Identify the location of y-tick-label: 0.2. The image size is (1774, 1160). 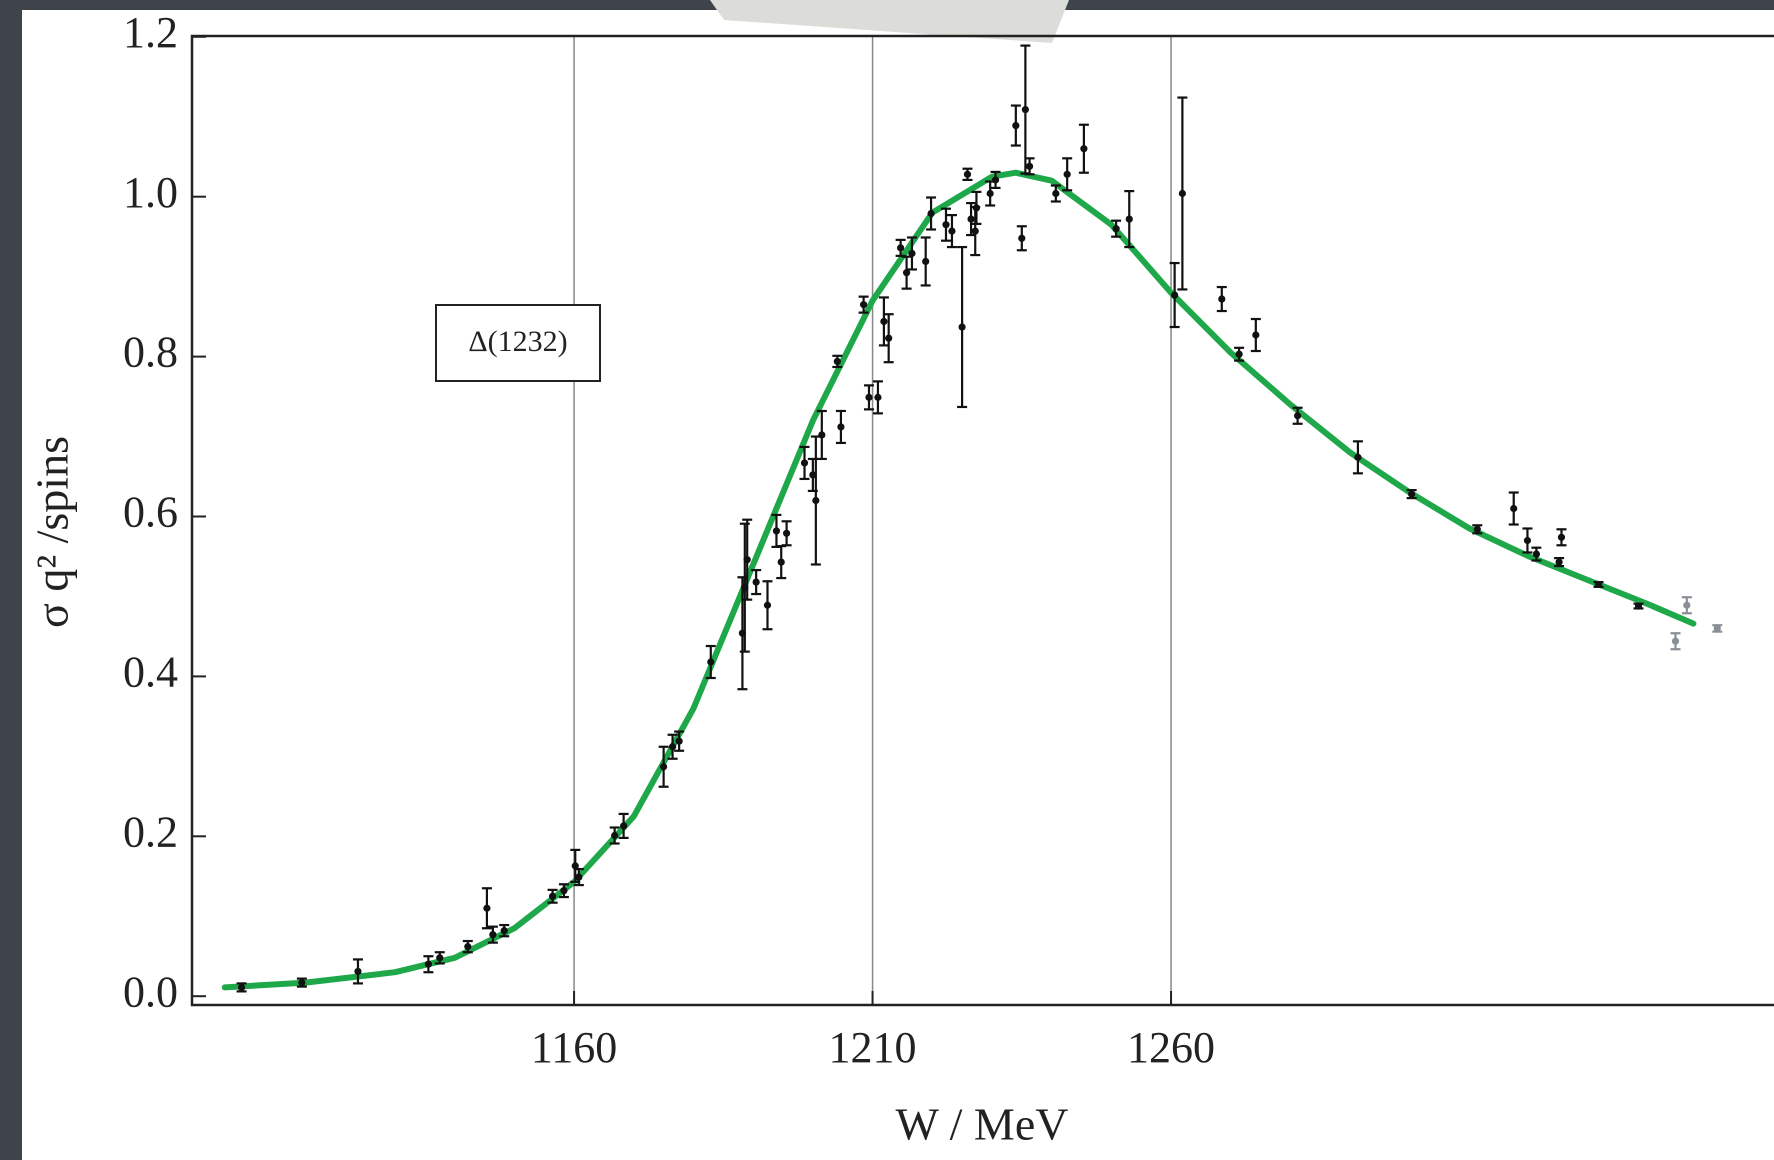
(150, 831).